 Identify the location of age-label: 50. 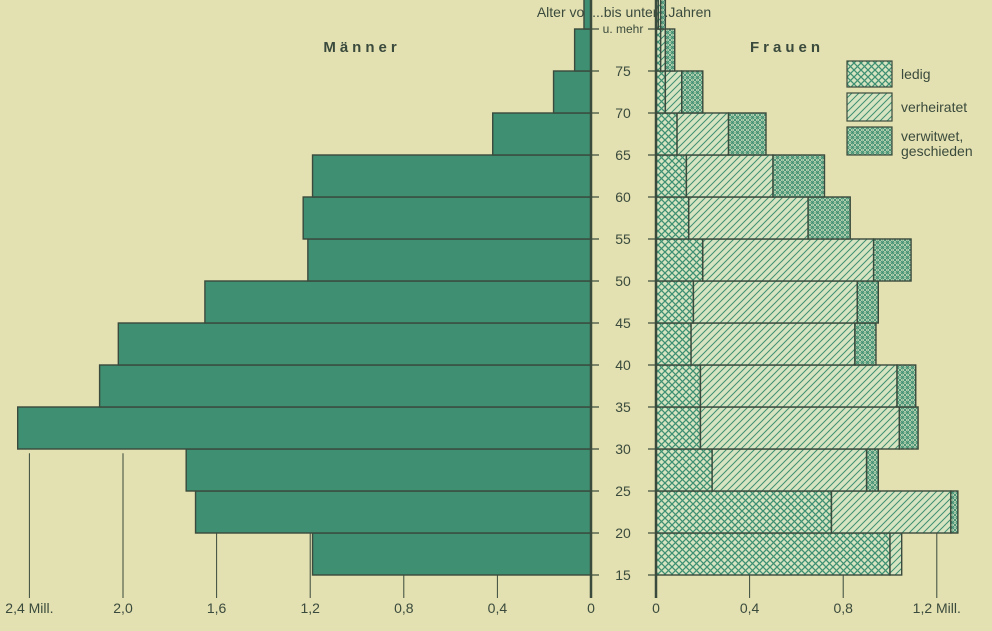
(623, 281).